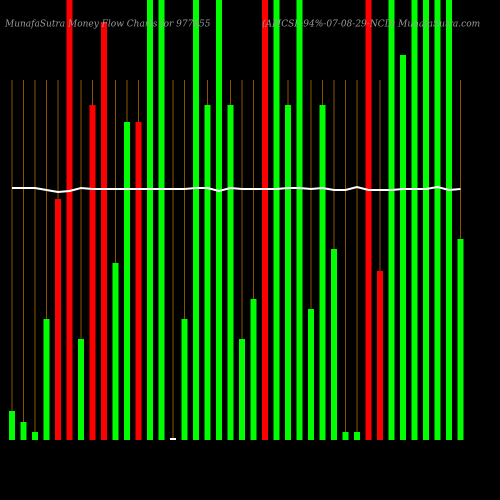  What do you see at coordinates (236, 189) in the screenshot?
I see `money-flow-line` at bounding box center [236, 189].